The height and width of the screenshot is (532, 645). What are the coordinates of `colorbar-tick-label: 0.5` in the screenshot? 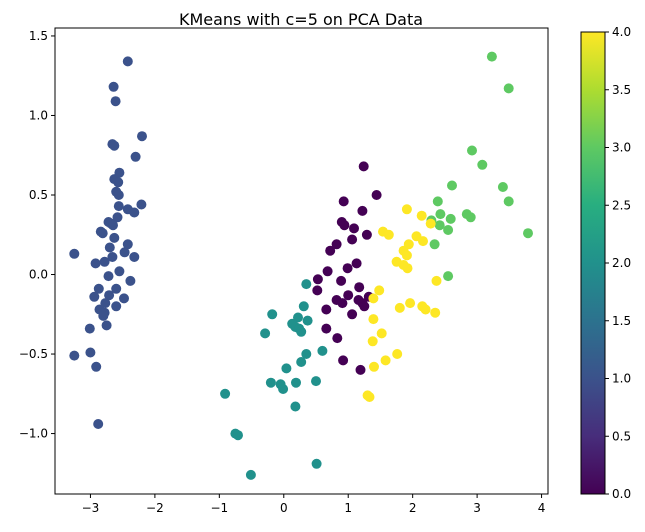 It's located at (621, 436).